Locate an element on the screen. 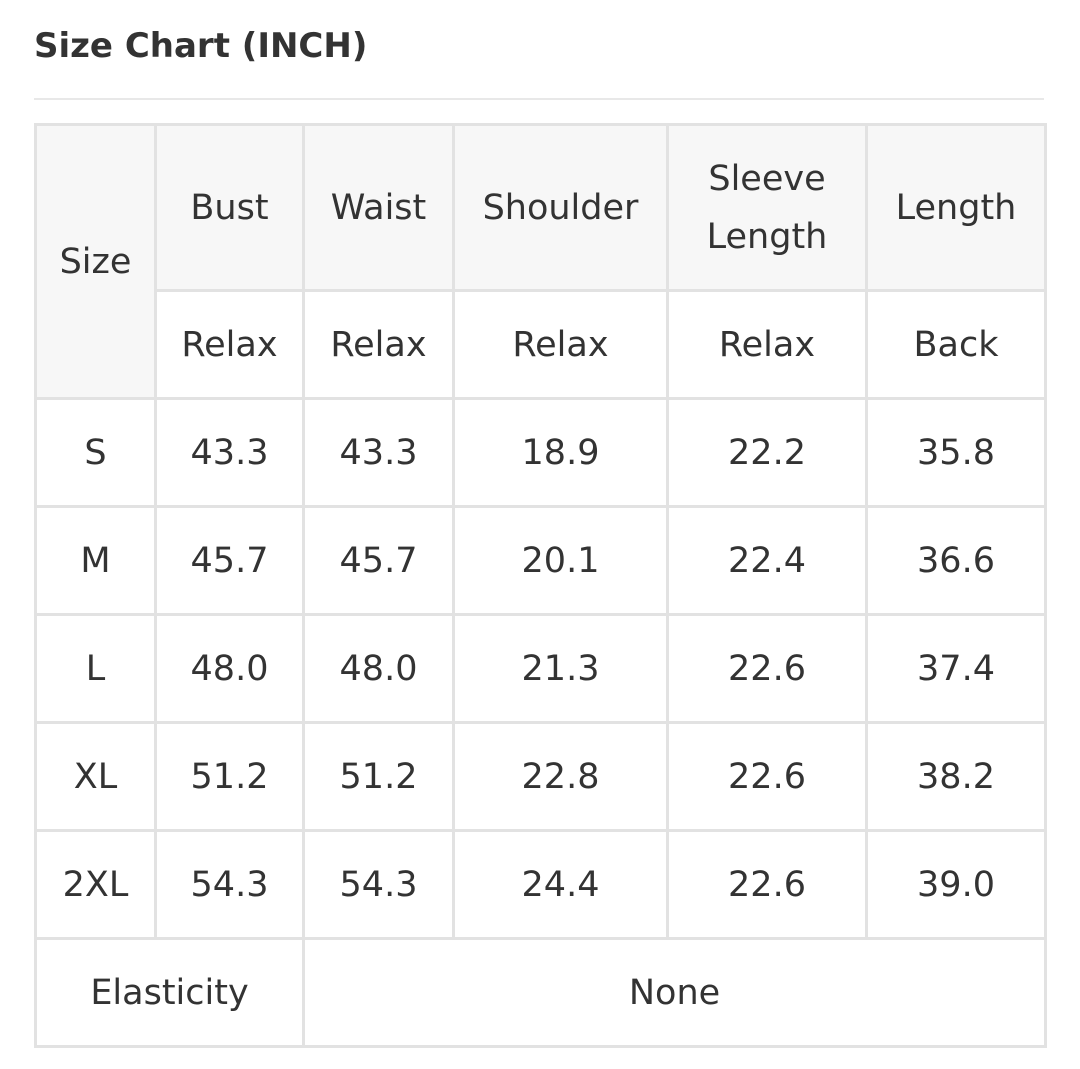  column-header: Length is located at coordinates (956, 207).